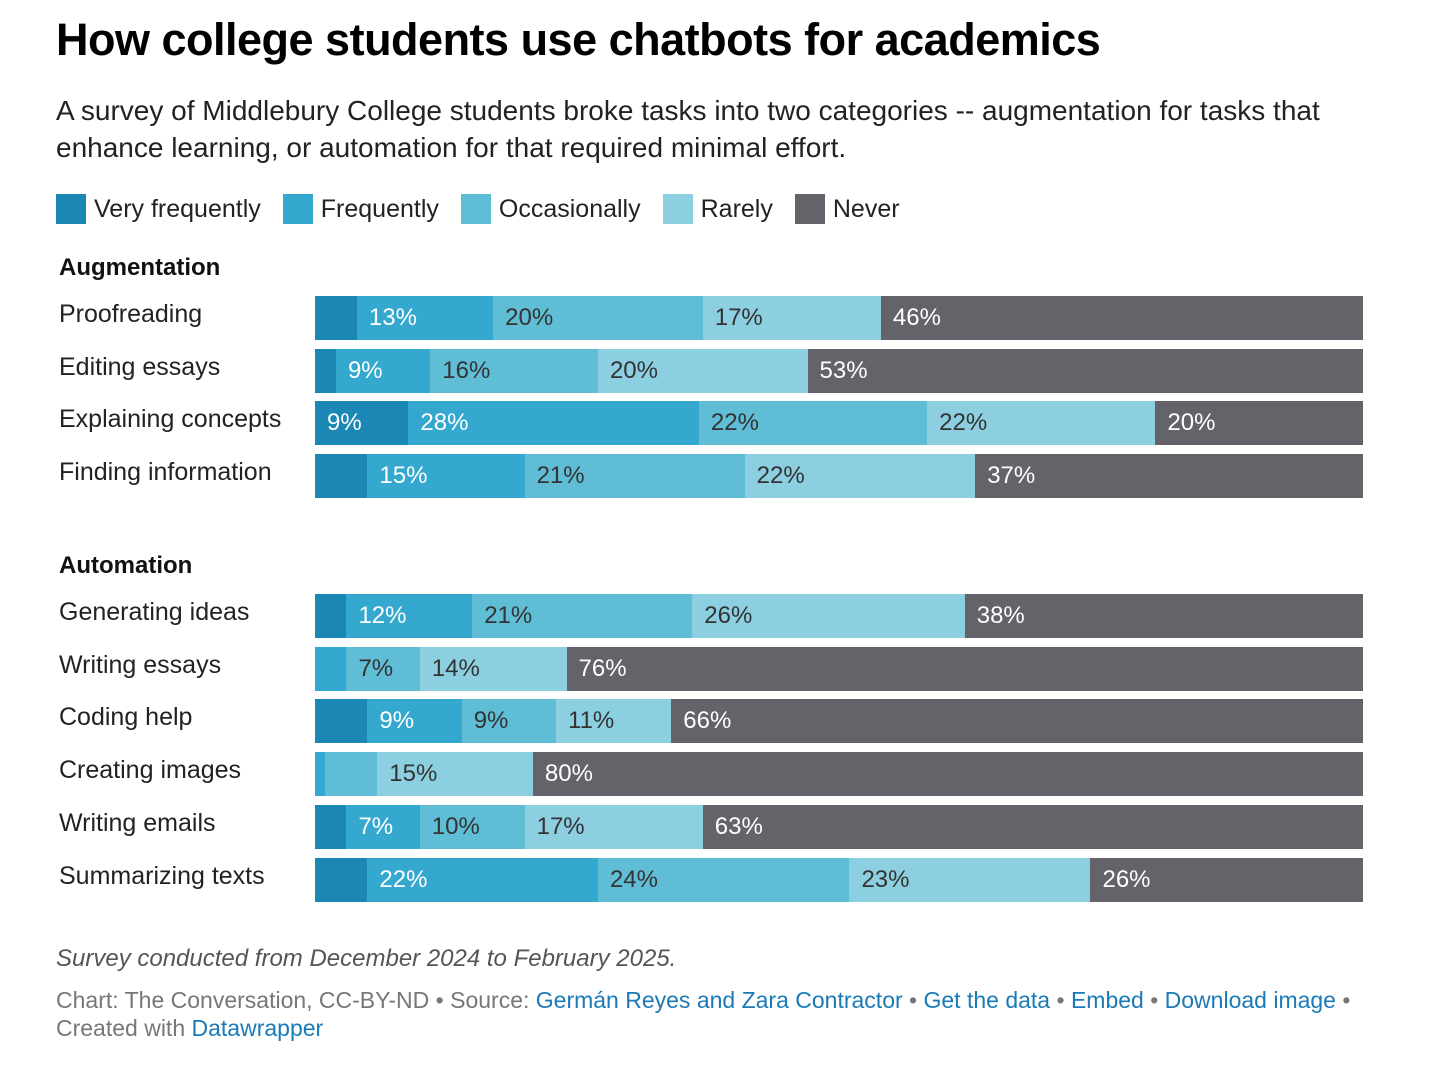 This screenshot has height=1068, width=1442. I want to click on bar-segment-frequently: 22%, so click(482, 879).